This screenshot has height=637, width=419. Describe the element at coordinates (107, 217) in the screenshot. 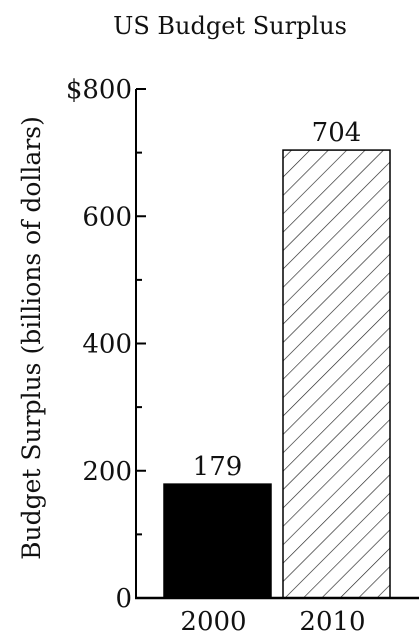

I see `y-tick-label: 600` at that location.